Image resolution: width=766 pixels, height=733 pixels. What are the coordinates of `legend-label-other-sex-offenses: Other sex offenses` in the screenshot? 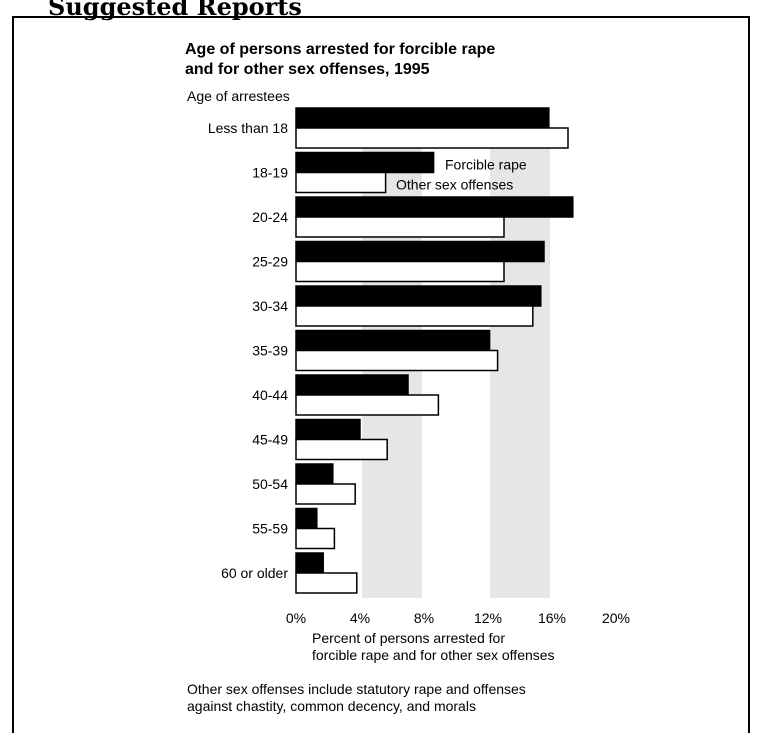 It's located at (454, 185).